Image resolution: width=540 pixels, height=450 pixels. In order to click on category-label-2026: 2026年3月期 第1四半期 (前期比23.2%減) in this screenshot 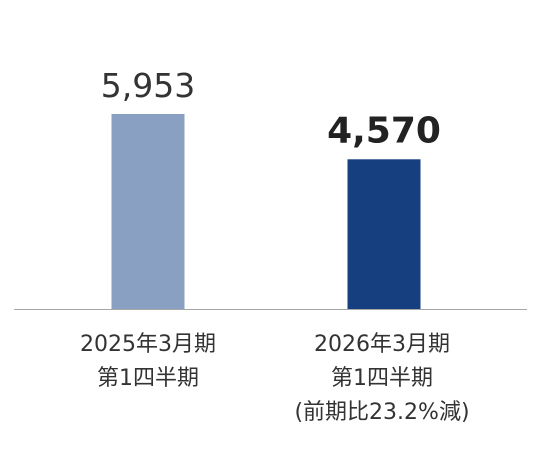, I will do `click(382, 379)`.